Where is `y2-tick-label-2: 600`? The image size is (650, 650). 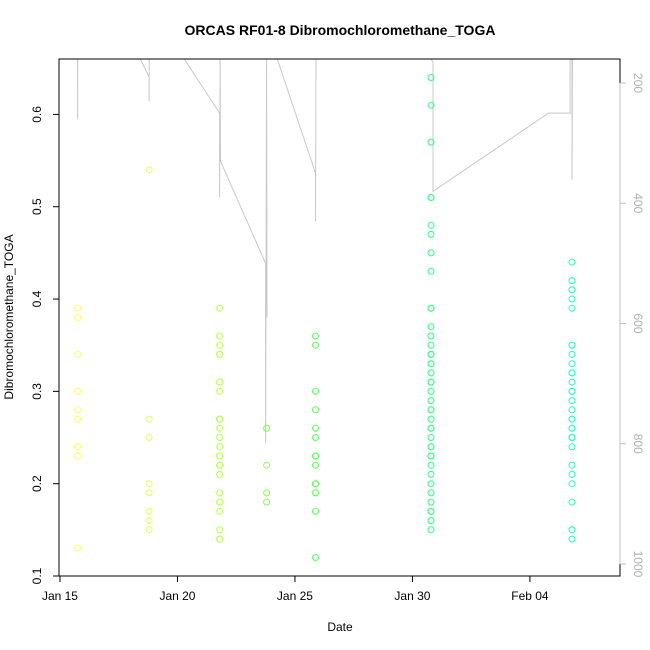
y2-tick-label-2: 600 is located at coordinates (638, 323).